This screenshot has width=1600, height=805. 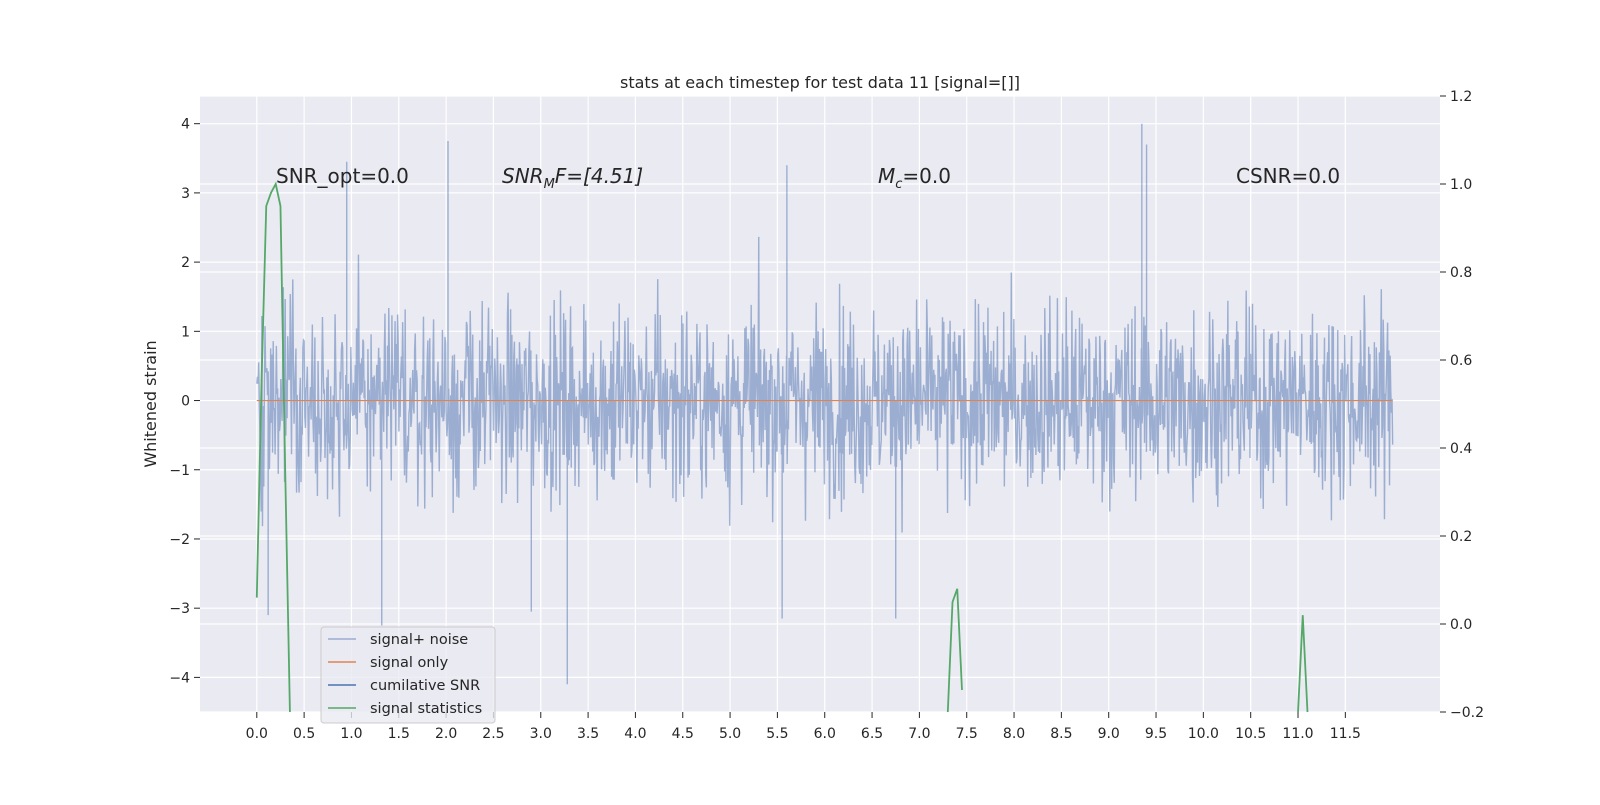 I want to click on x-tick-label: 0.5, so click(x=304, y=734).